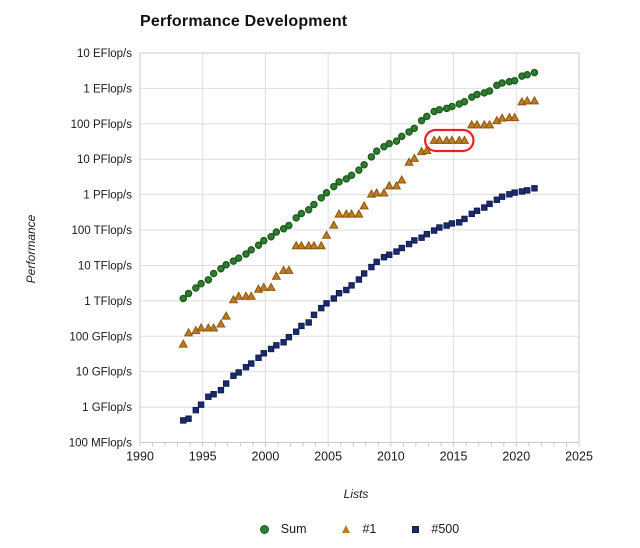 Image resolution: width=640 pixels, height=548 pixels. Describe the element at coordinates (391, 457) in the screenshot. I see `svg-text: 2010` at that location.